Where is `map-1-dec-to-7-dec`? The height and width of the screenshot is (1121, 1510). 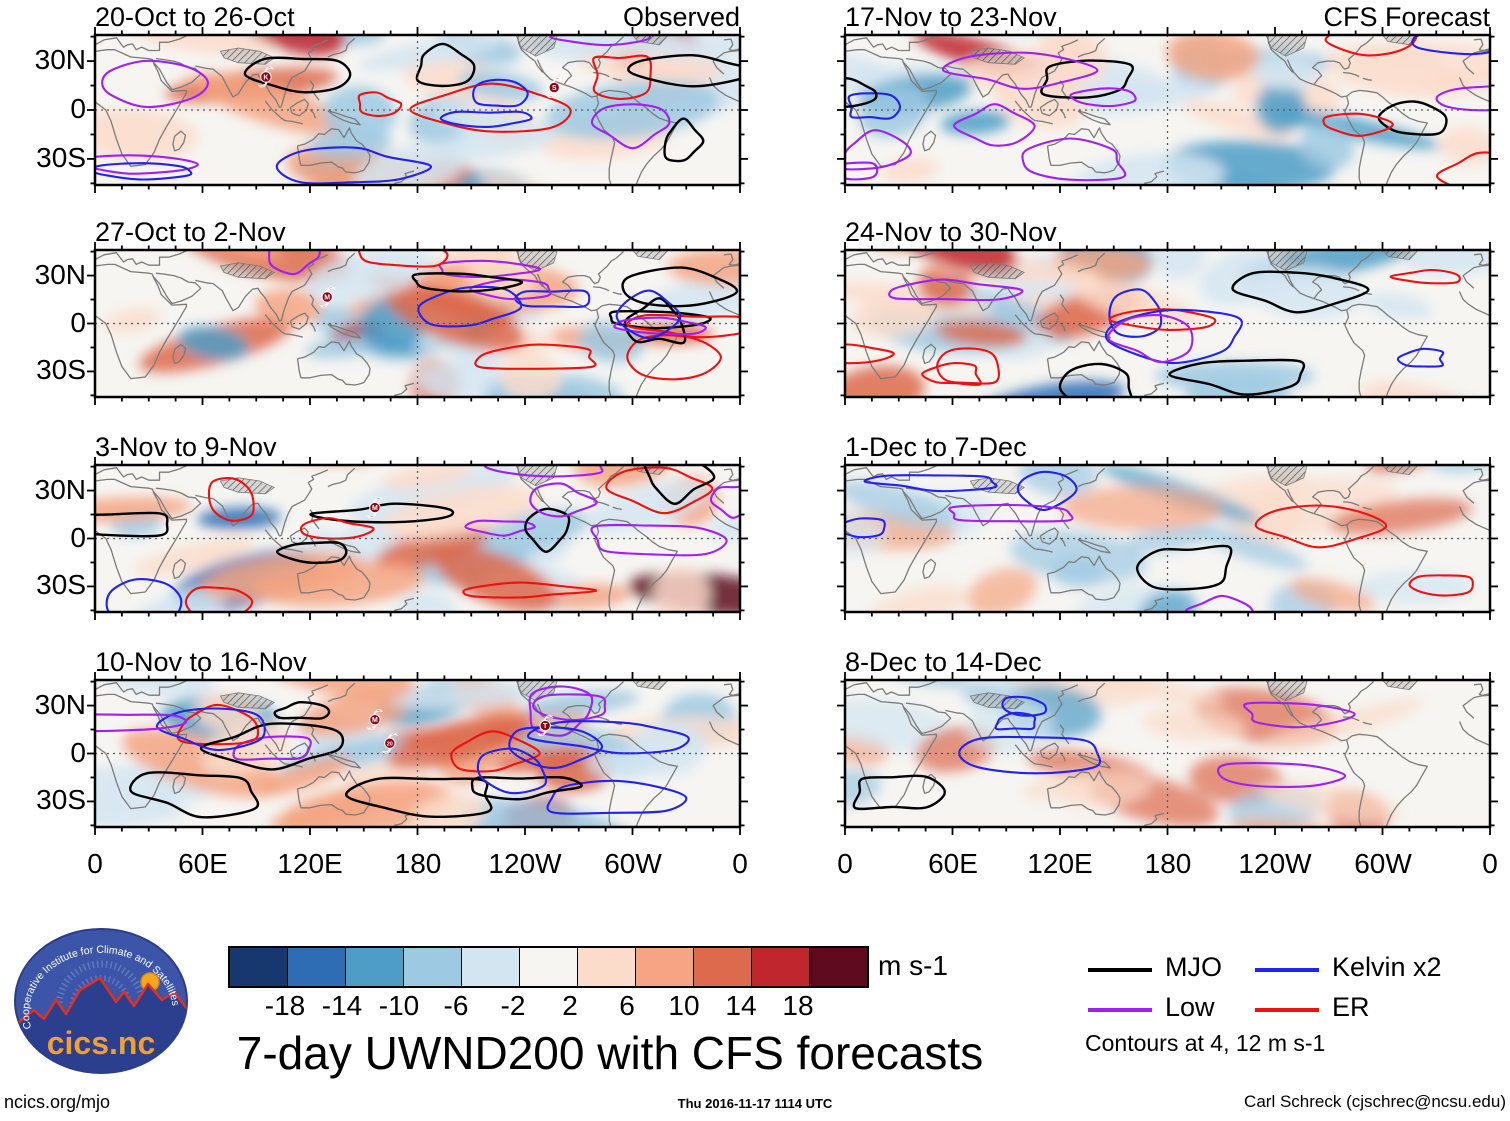 map-1-dec-to-7-dec is located at coordinates (1167, 538).